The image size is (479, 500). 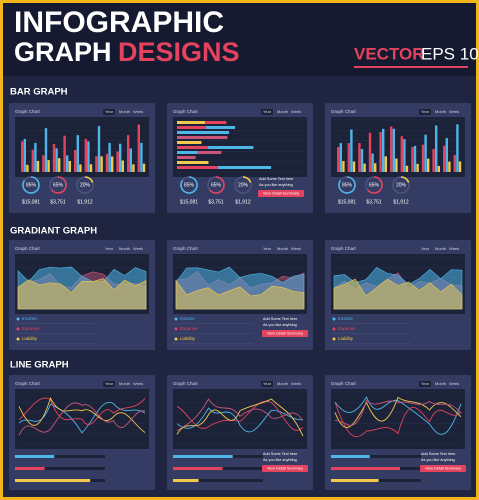 What do you see at coordinates (188, 338) in the screenshot?
I see `row-name: Liability` at bounding box center [188, 338].